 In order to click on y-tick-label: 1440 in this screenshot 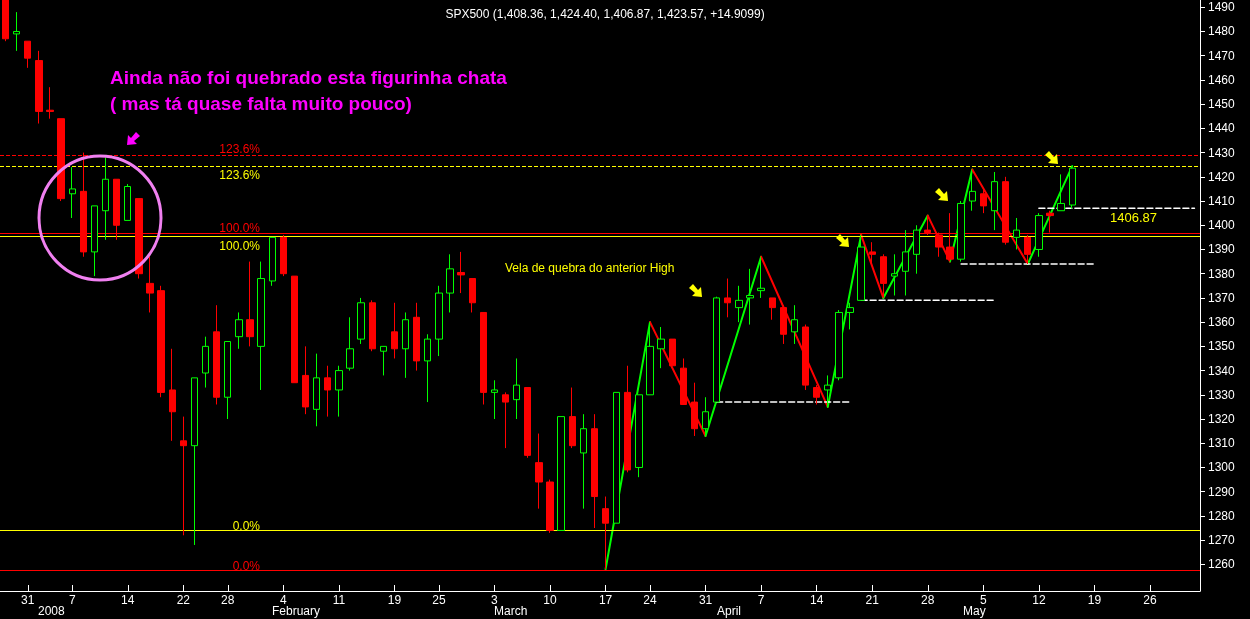, I will do `click(1222, 128)`.